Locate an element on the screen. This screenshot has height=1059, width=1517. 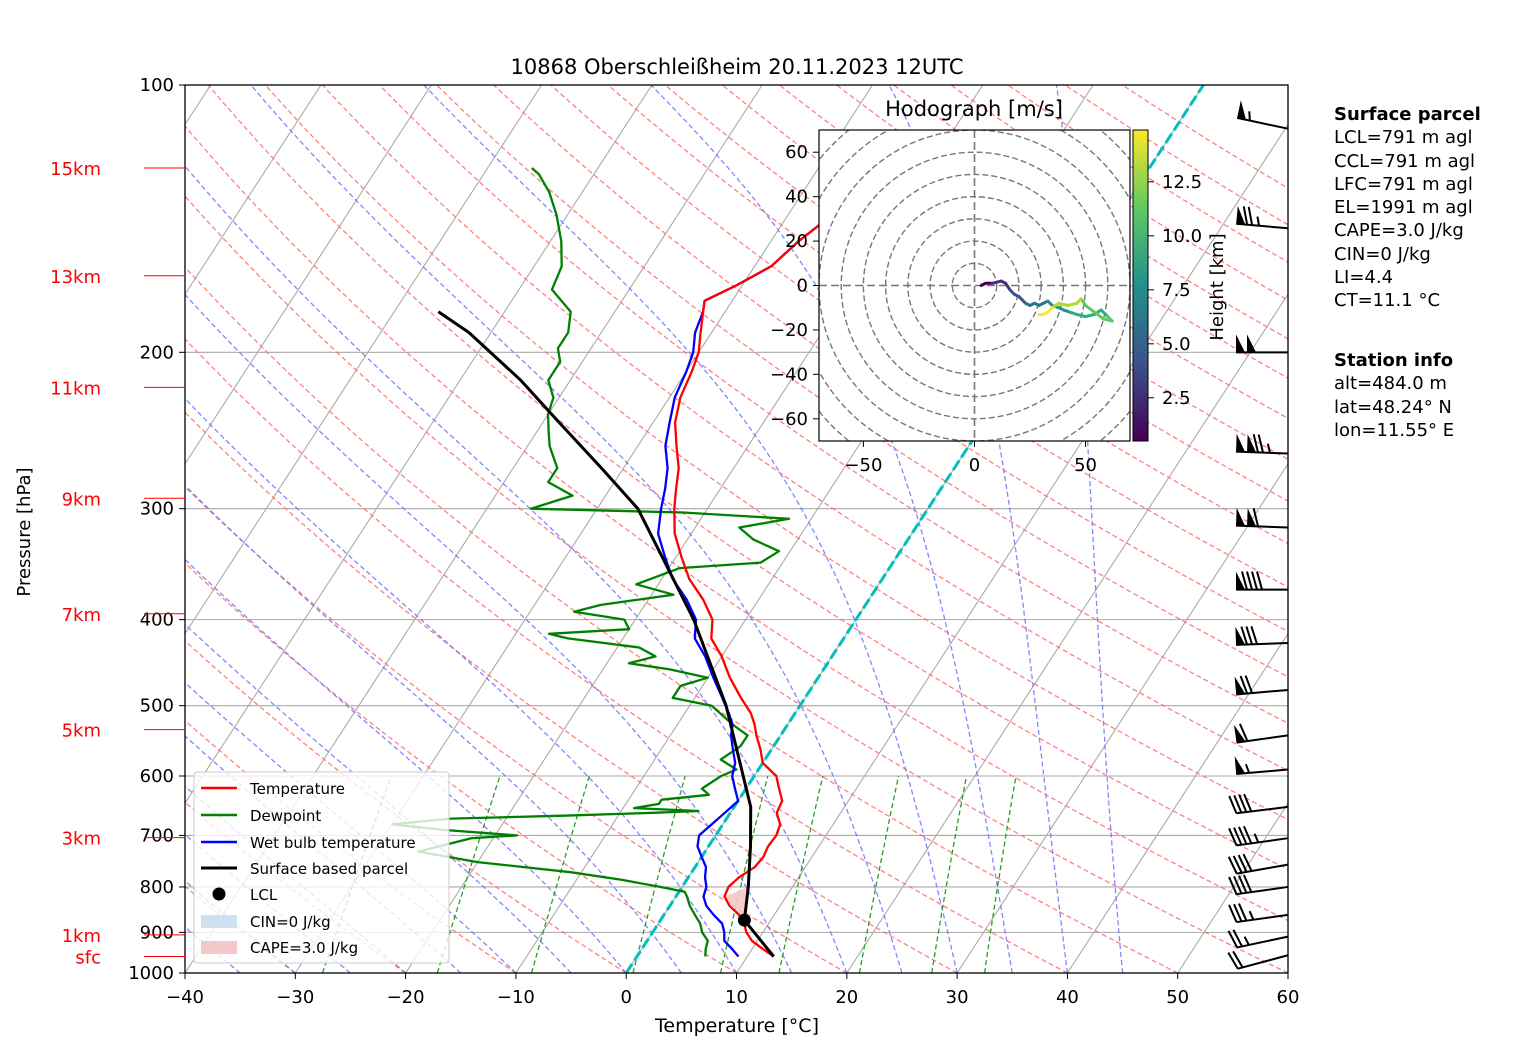
station-altitude: alt=484.0 m is located at coordinates (1390, 384).